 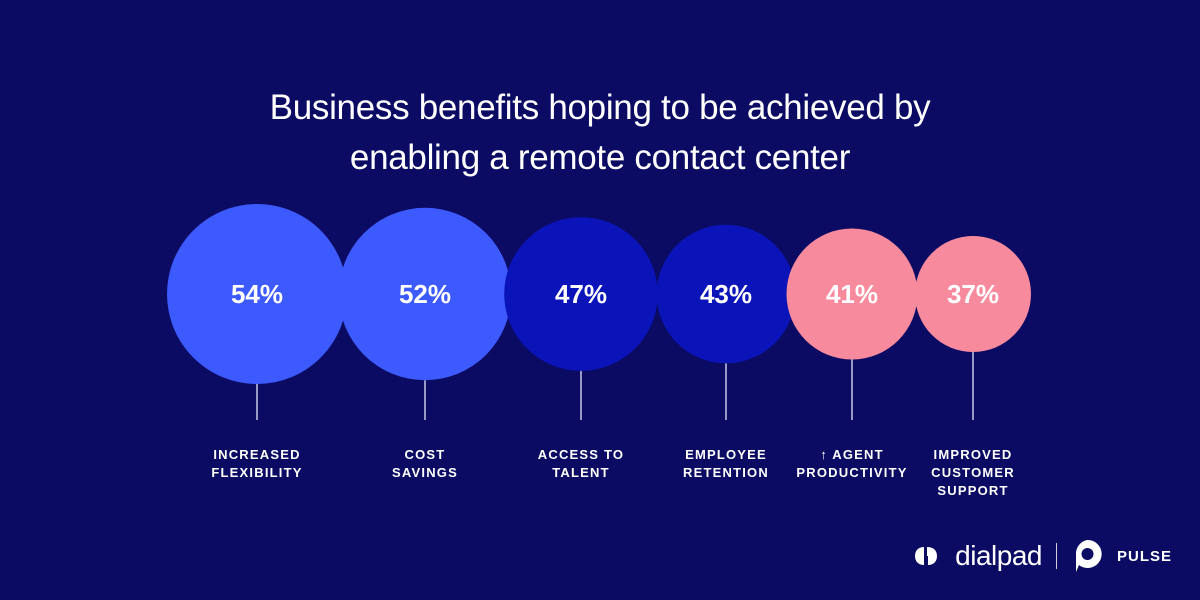 I want to click on pulse-wordmark: PULSE, so click(x=1144, y=556).